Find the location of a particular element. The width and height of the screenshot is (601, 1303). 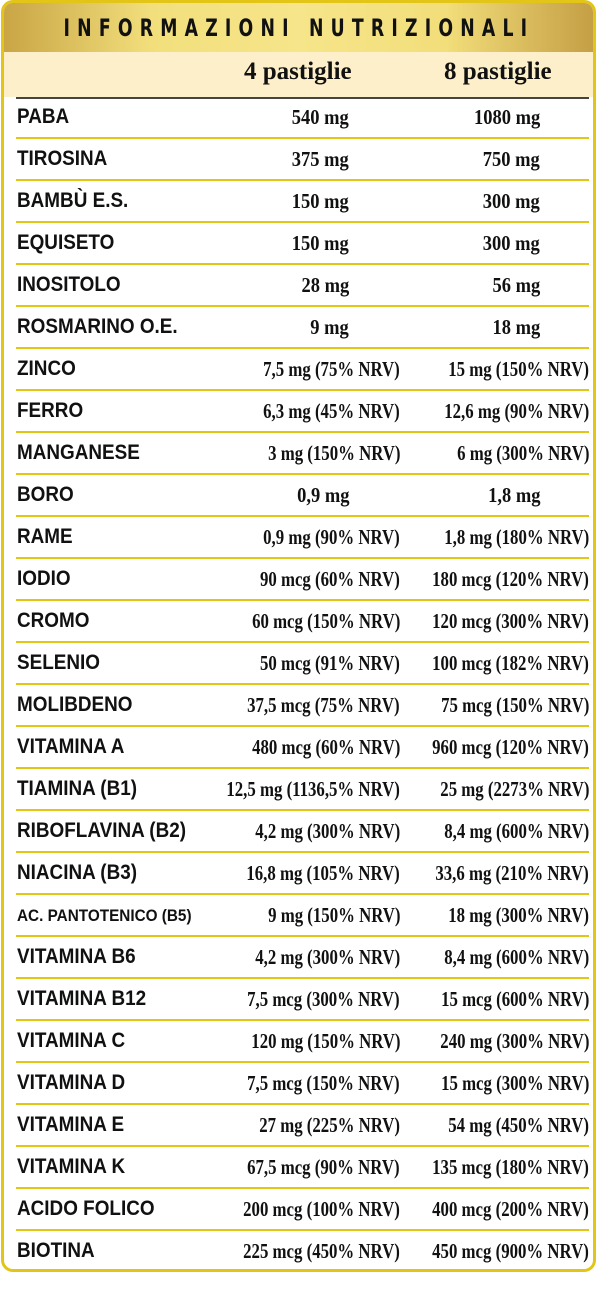

table-row: IODIO 90 mcg (60% NRV) 180 mcg (120% NRV) is located at coordinates (298, 580).